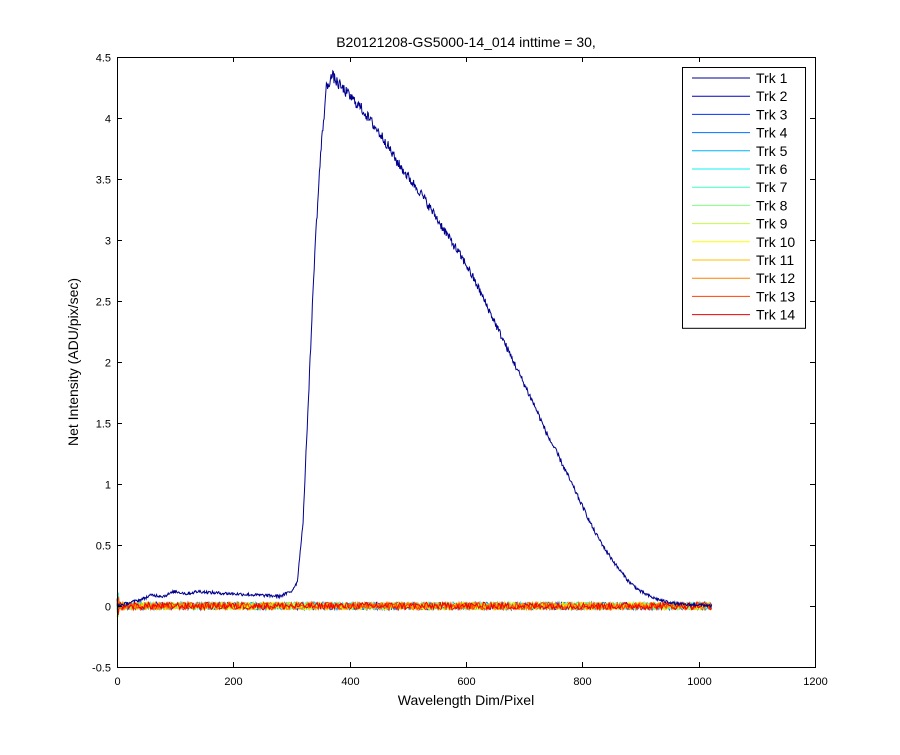 This screenshot has width=900, height=755. What do you see at coordinates (775, 315) in the screenshot?
I see `legend-label: Trk 14` at bounding box center [775, 315].